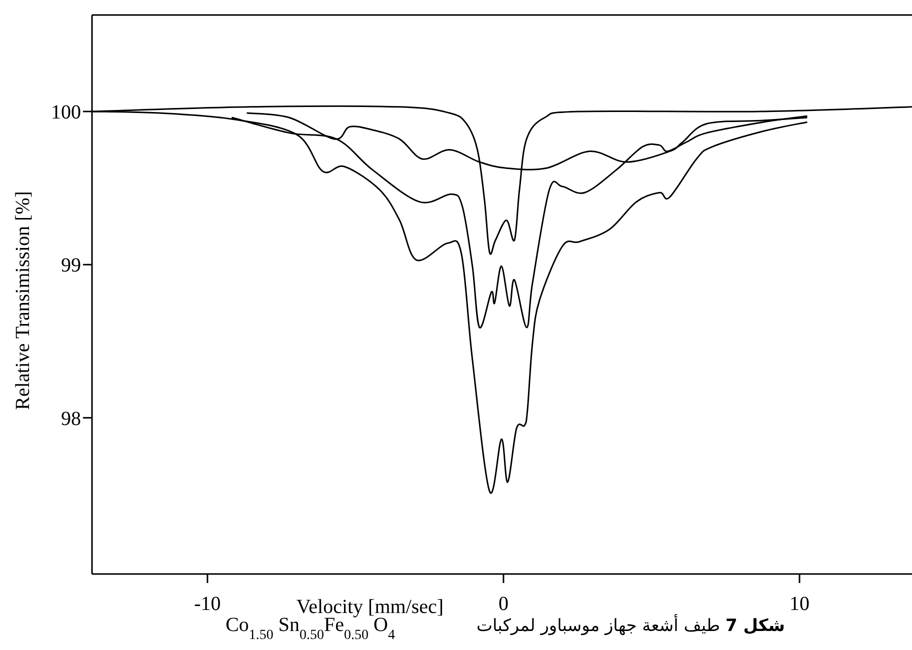 Image resolution: width=912 pixels, height=650 pixels. What do you see at coordinates (503, 604) in the screenshot?
I see `x-tick-label: 0` at bounding box center [503, 604].